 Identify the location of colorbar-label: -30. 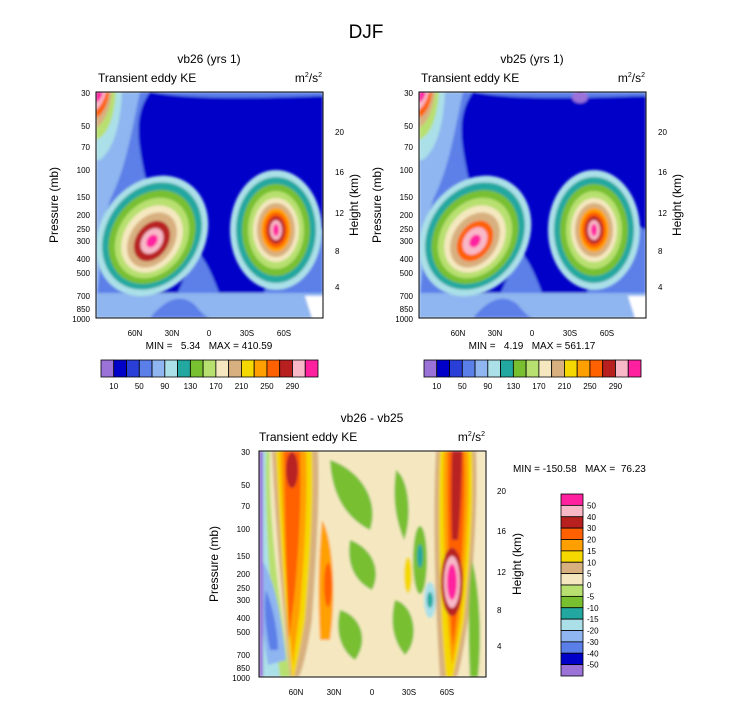
(593, 642).